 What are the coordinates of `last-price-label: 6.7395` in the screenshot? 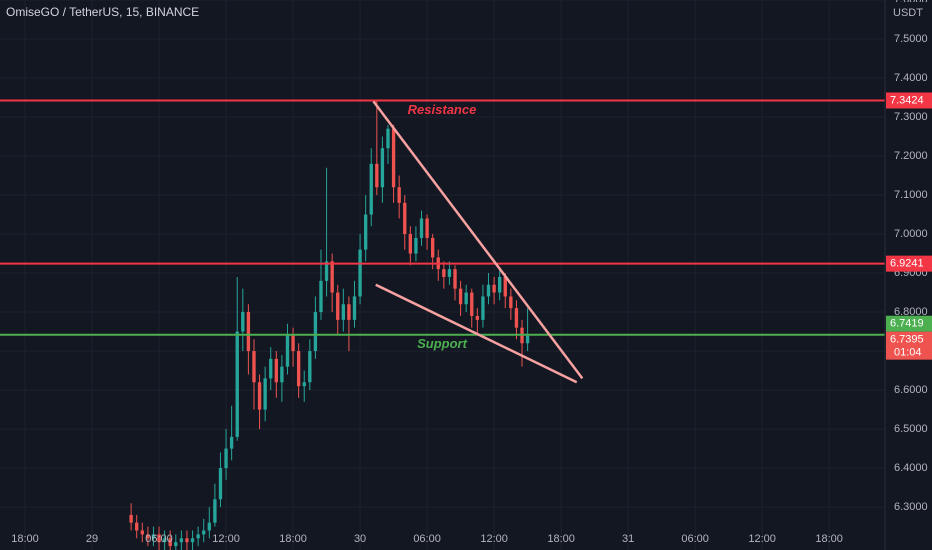 It's located at (907, 340).